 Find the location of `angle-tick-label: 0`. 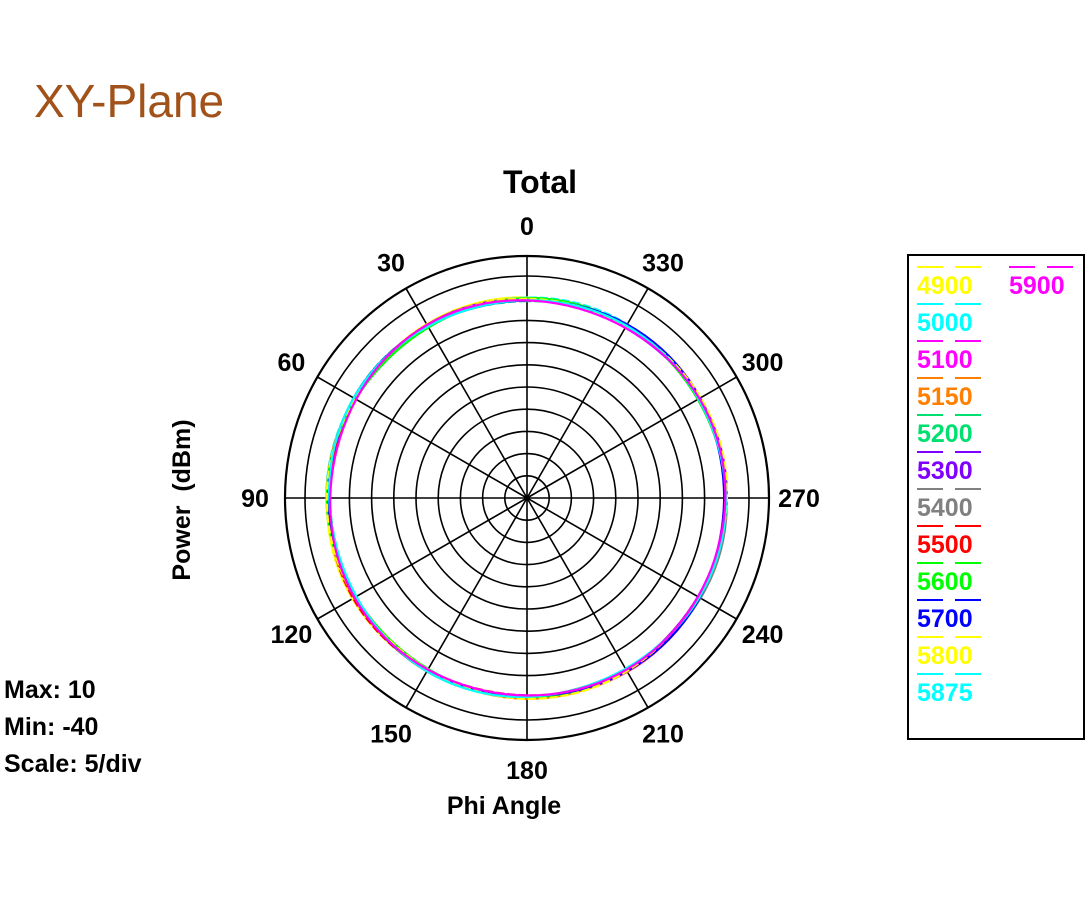

angle-tick-label: 0 is located at coordinates (527, 227).